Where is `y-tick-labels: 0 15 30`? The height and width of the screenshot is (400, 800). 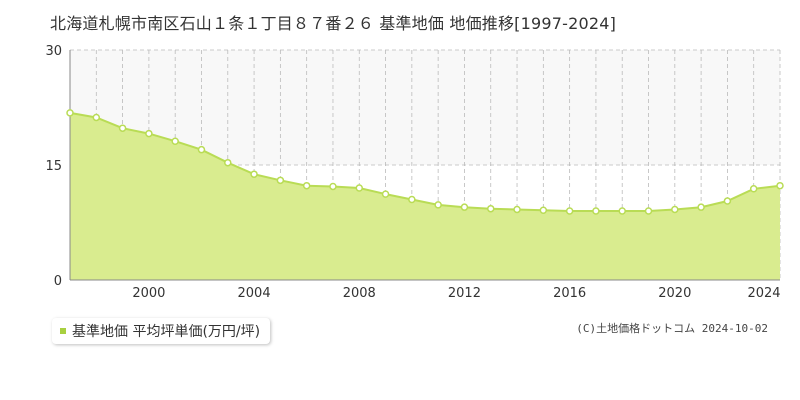 y-tick-labels: 0 15 30 is located at coordinates (53, 166).